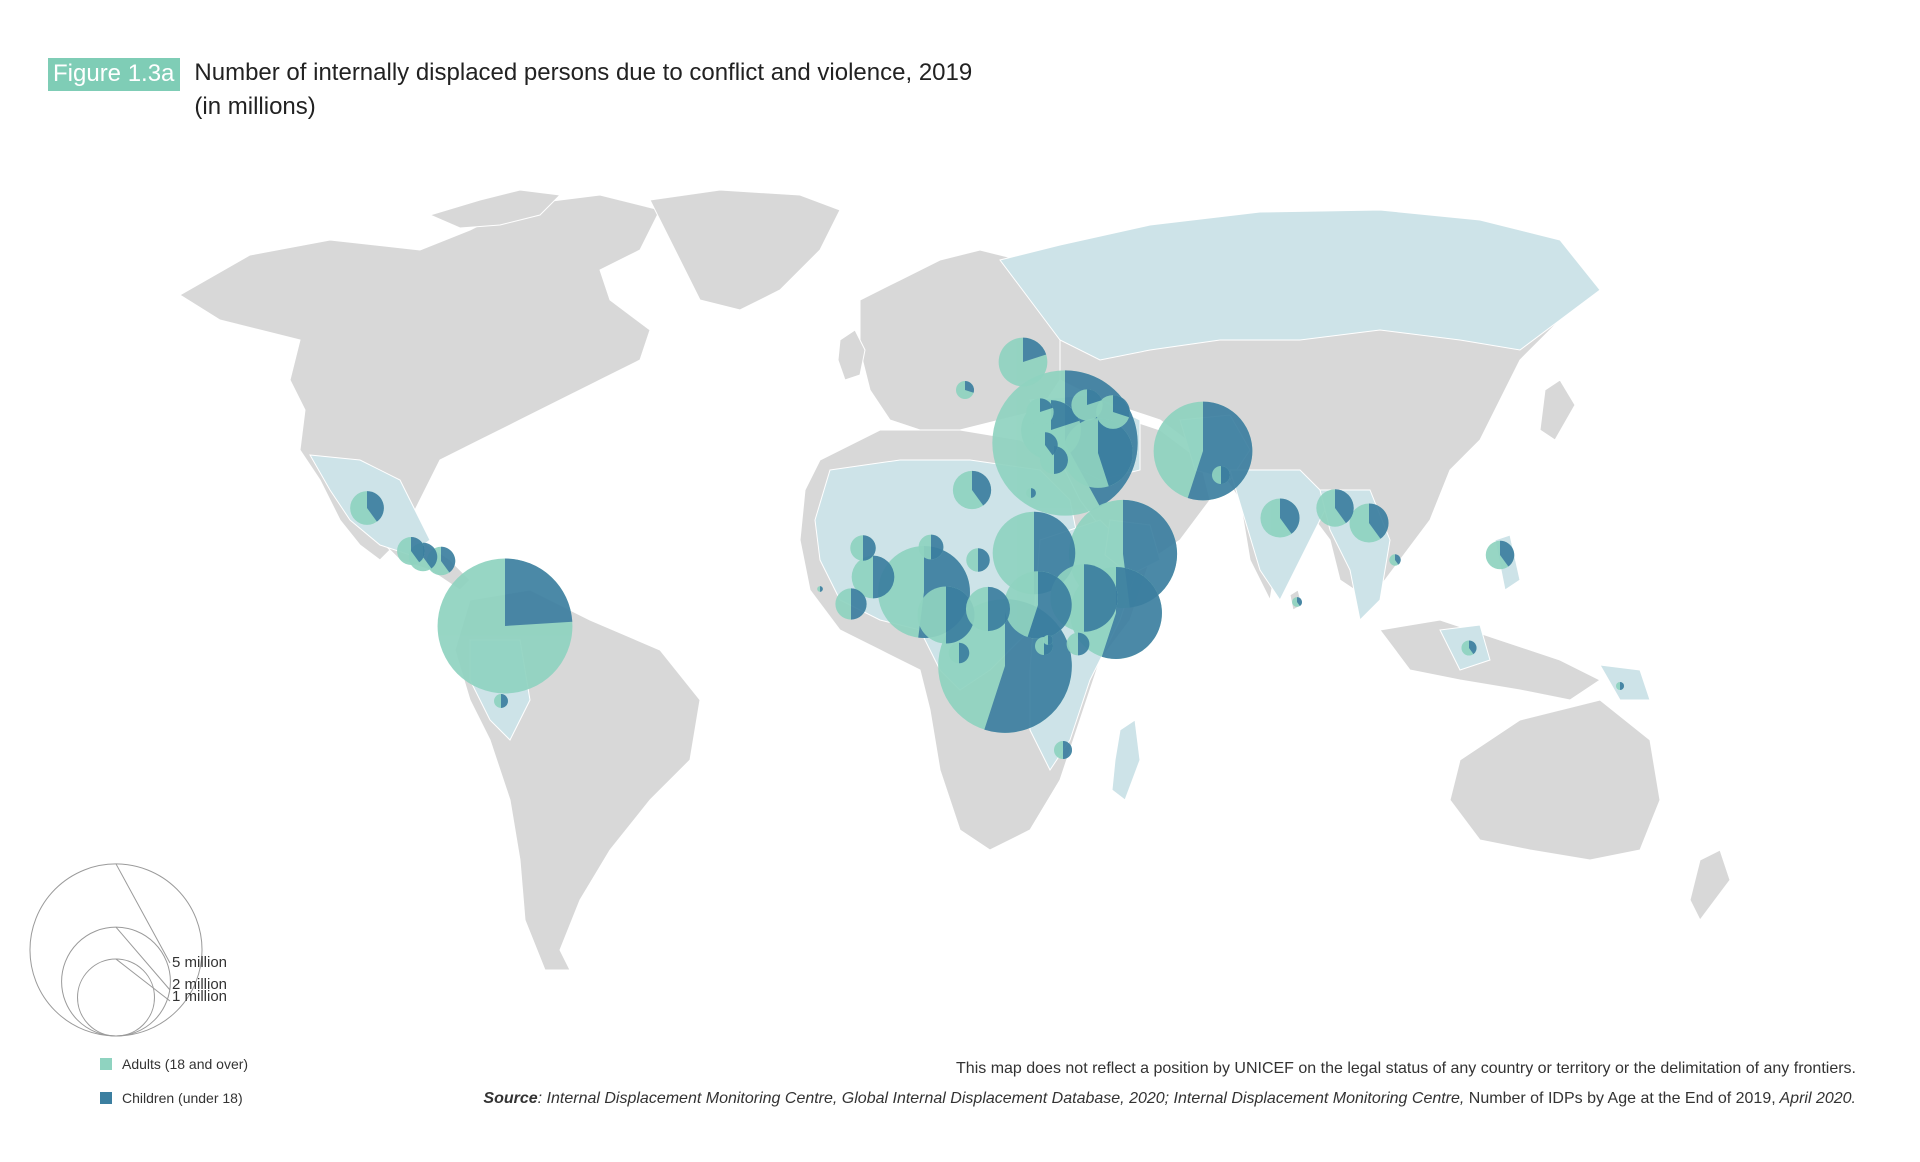 This screenshot has height=1162, width=1920. Describe the element at coordinates (1555, 780) in the screenshot. I see `land-australia` at that location.